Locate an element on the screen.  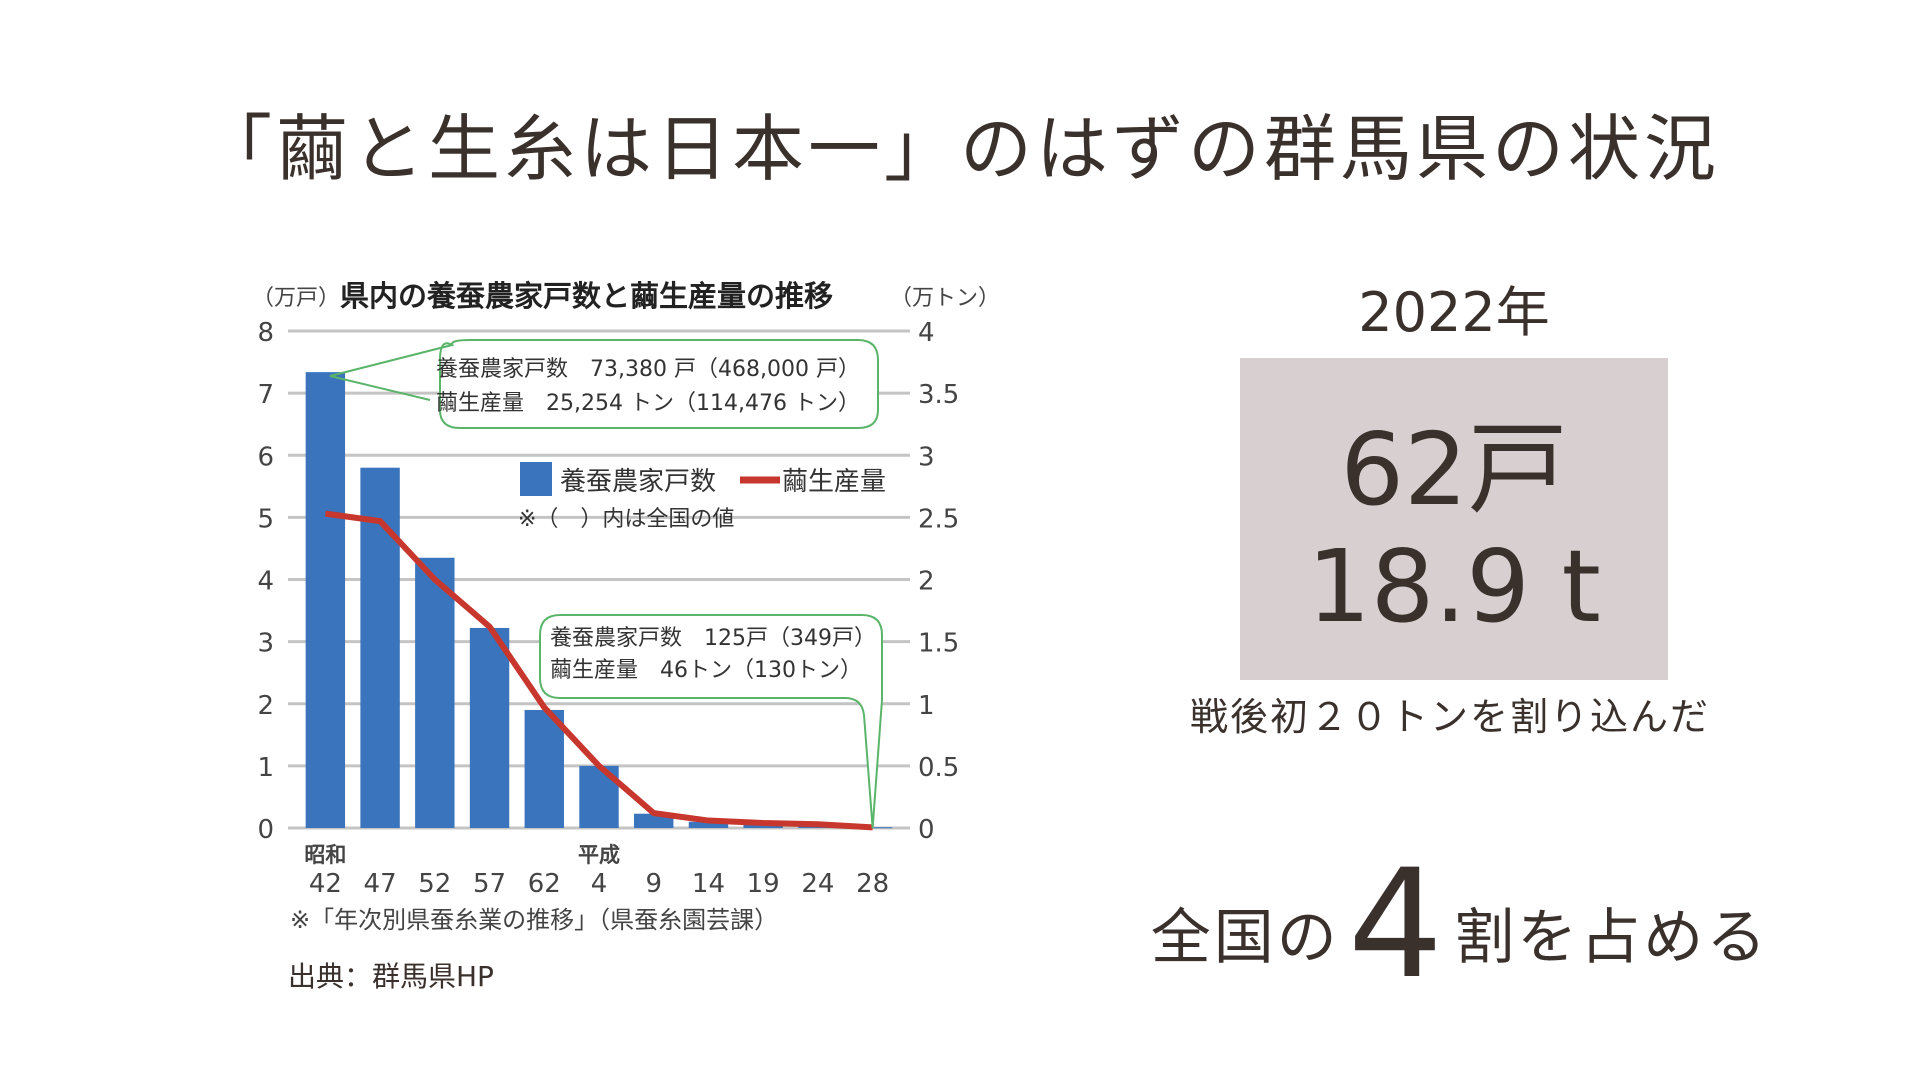
x-tick-label: 14 is located at coordinates (708, 884).